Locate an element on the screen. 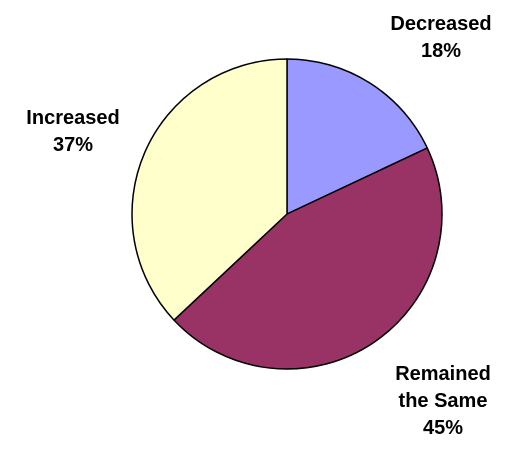  slice-label-remained-the-same: Remained the Same 45% is located at coordinates (443, 401).